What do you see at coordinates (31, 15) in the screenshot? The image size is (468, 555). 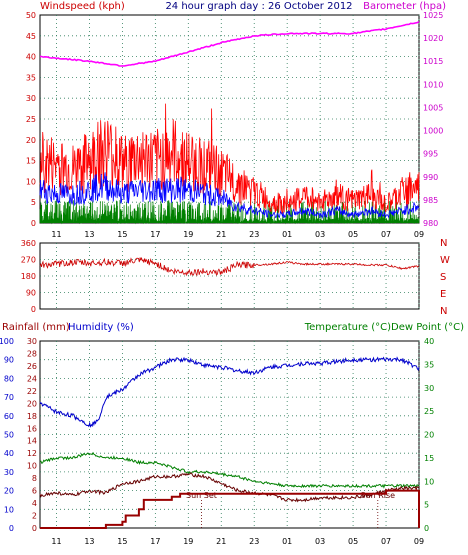 I see `windspeed-tick-label: 50` at bounding box center [31, 15].